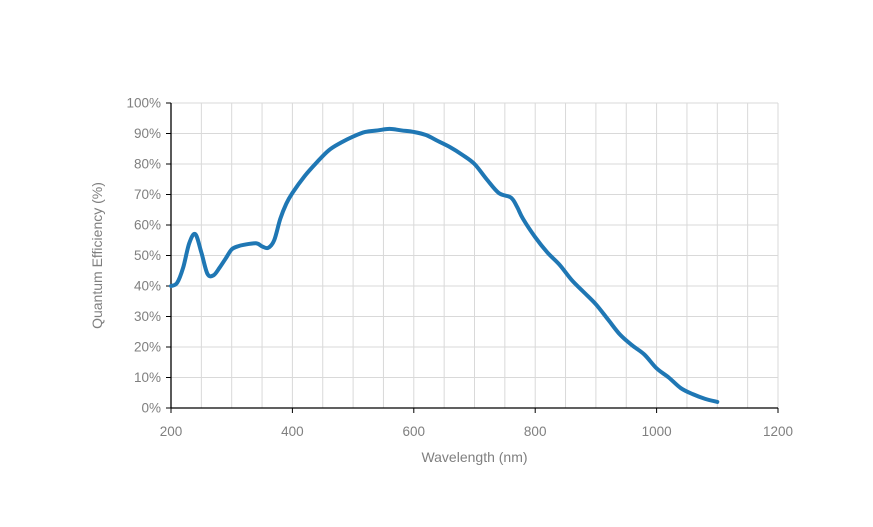 The width and height of the screenshot is (873, 527). I want to click on y-tick-label: 10%, so click(147, 377).